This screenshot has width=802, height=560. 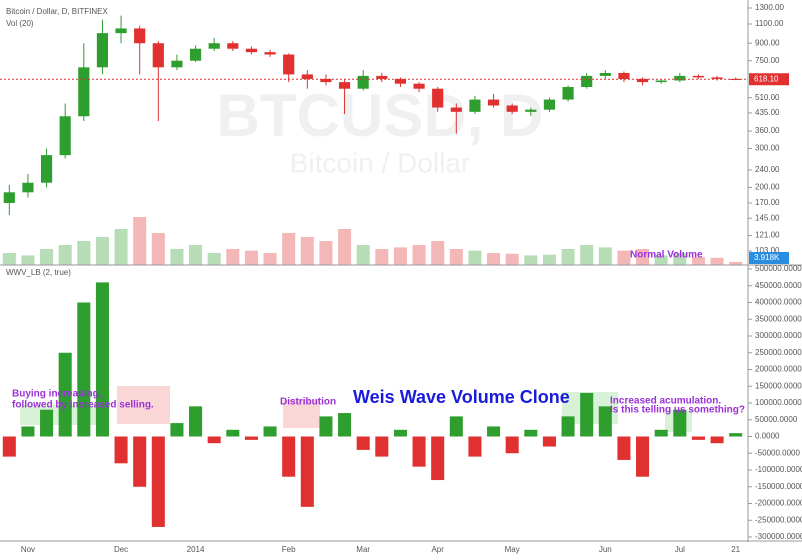 I want to click on annotation: followed by increased selling., so click(x=83, y=405).